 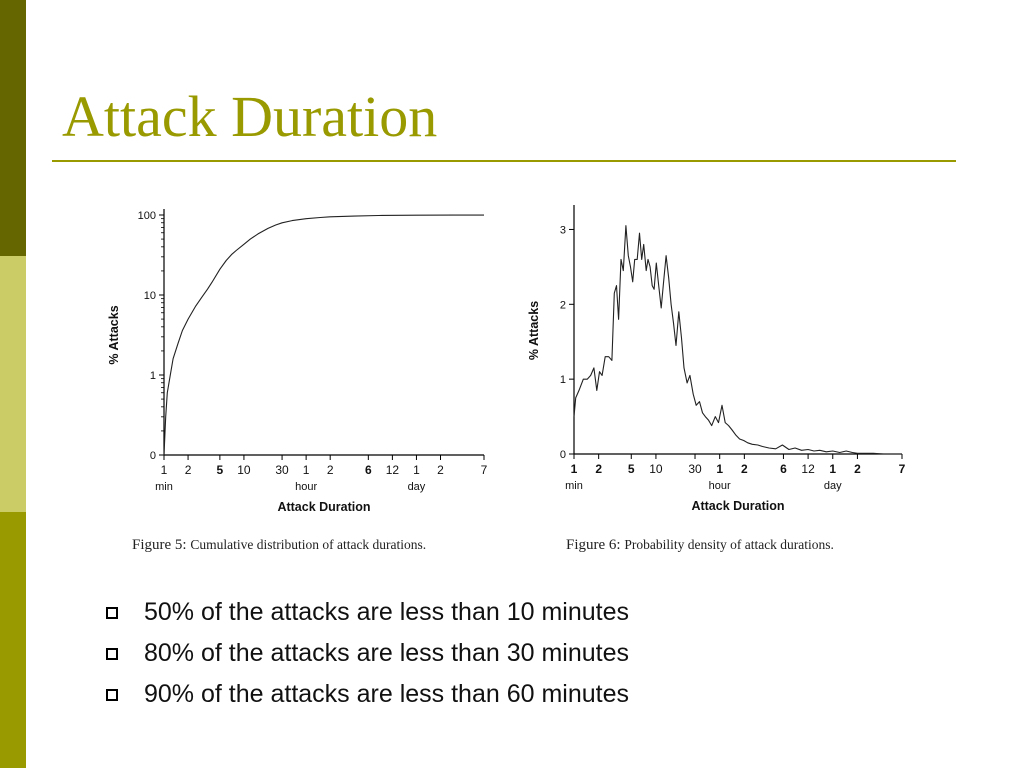 I want to click on caption-text: Probability density of attack durations., so click(x=729, y=544).